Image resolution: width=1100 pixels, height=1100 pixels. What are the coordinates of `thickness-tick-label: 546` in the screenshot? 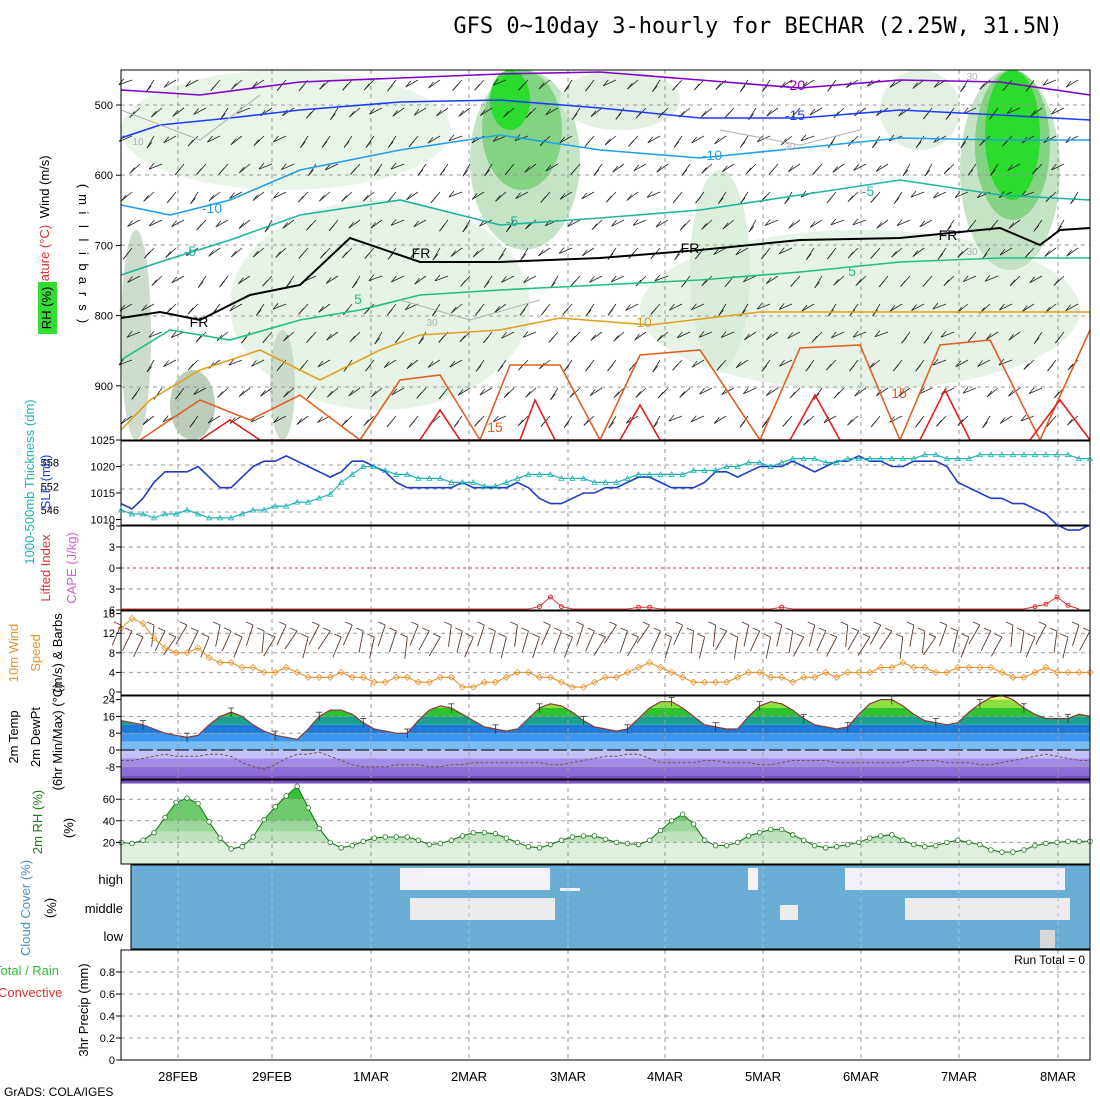 It's located at (50, 511).